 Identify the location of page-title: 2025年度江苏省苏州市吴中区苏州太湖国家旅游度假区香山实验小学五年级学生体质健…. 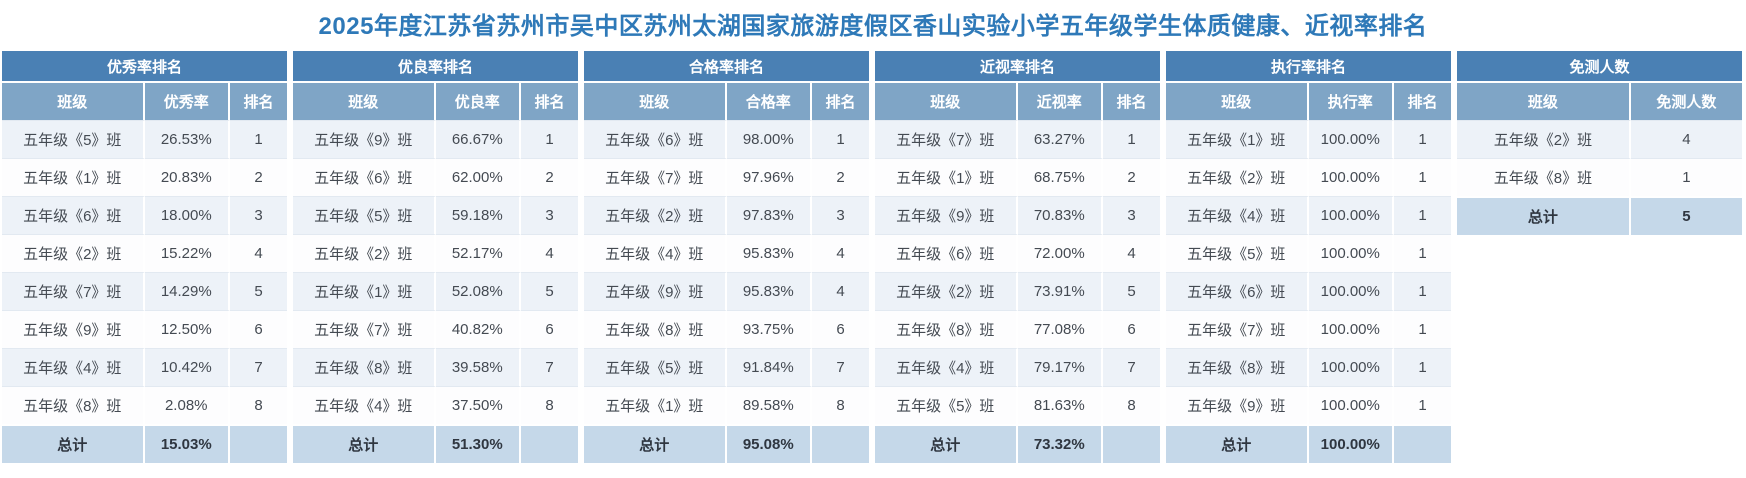
(873, 26).